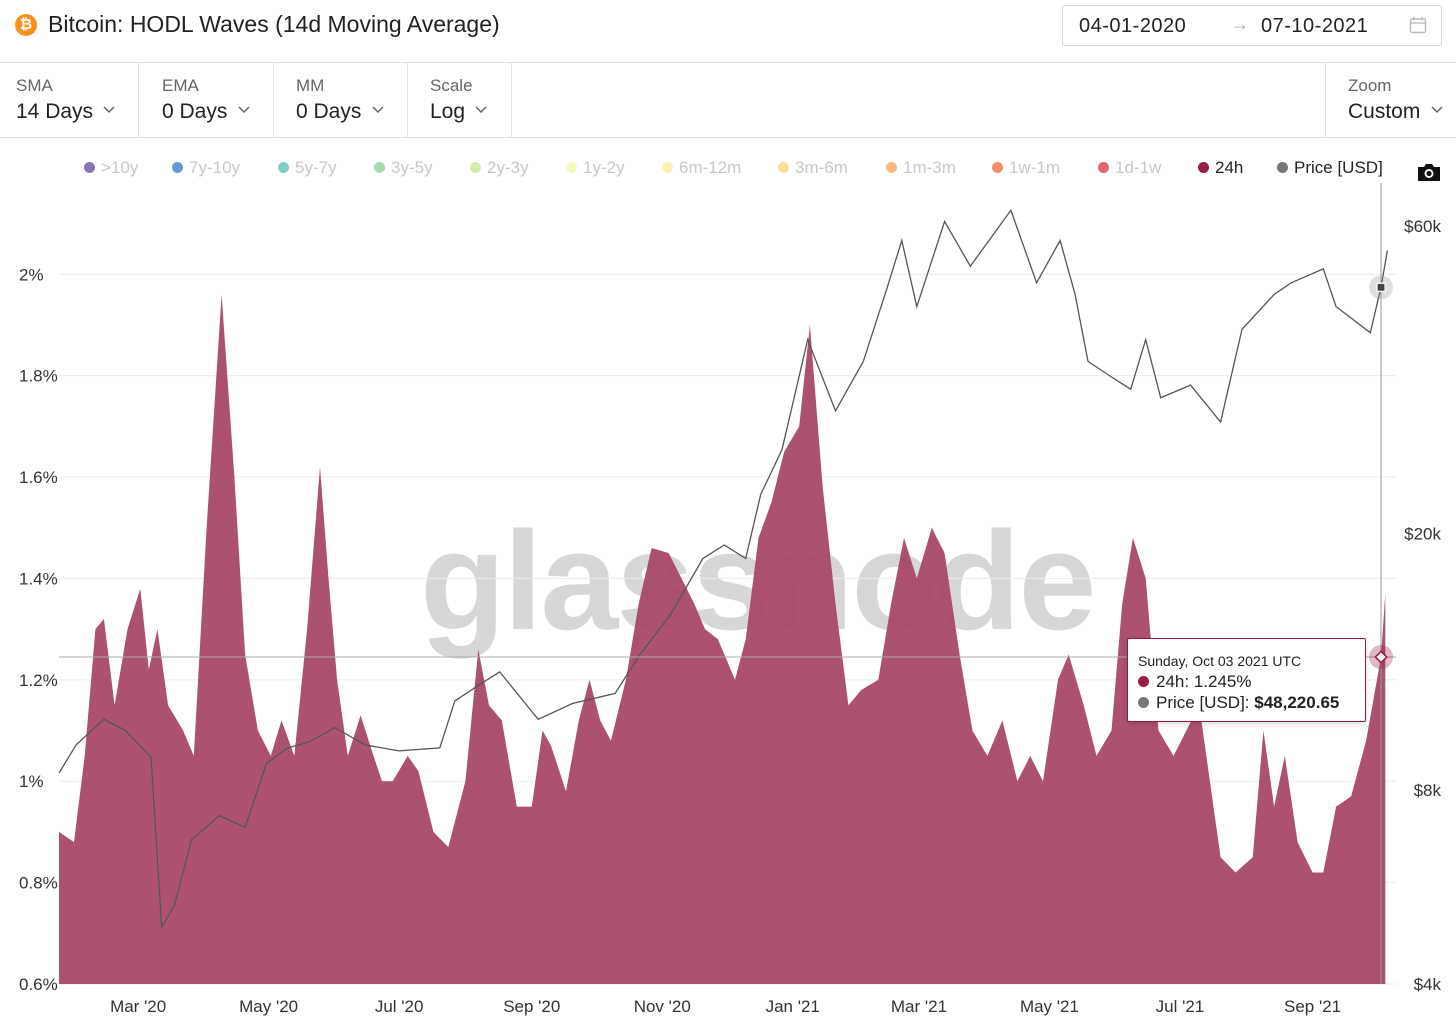 The width and height of the screenshot is (1456, 1027). I want to click on zoom-label: Zoom, so click(1370, 85).